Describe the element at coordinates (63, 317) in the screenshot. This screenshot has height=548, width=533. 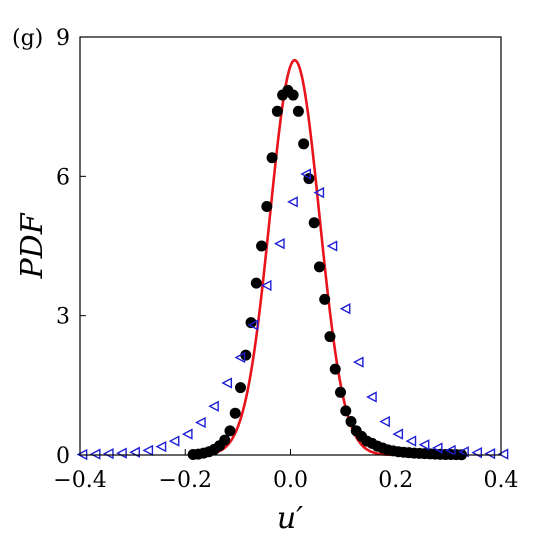
I see `y-tick-label: 3` at that location.